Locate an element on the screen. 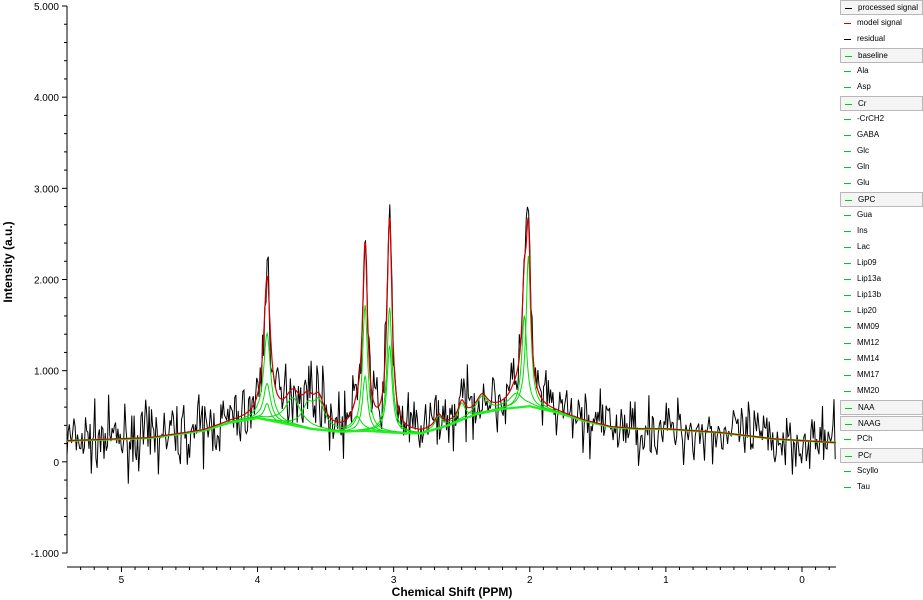  legend-item-naa: NAA is located at coordinates (881, 407).